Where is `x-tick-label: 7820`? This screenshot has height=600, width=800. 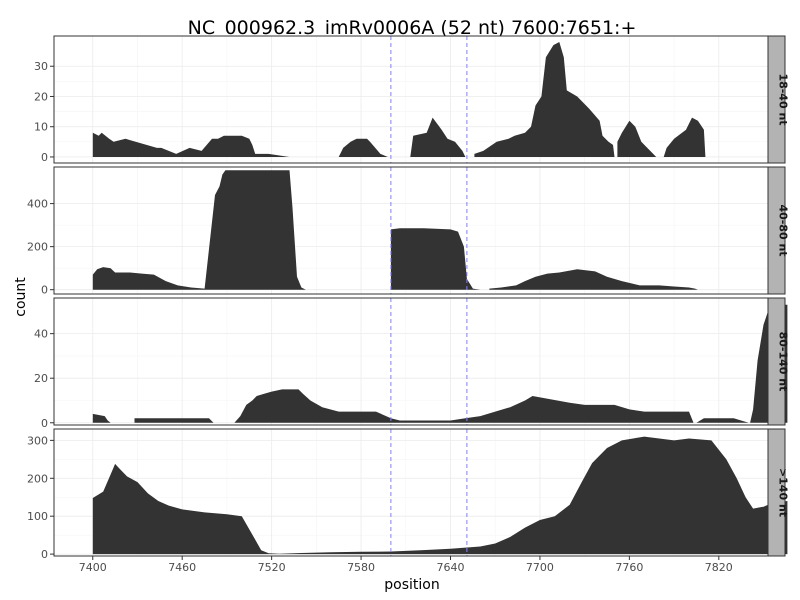 x-tick-label: 7820 is located at coordinates (719, 567).